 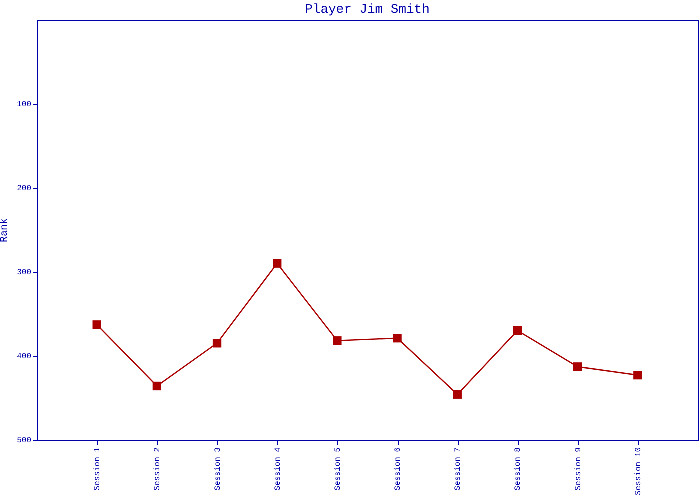 What do you see at coordinates (519, 469) in the screenshot?
I see `x-tick-label: Session 8` at bounding box center [519, 469].